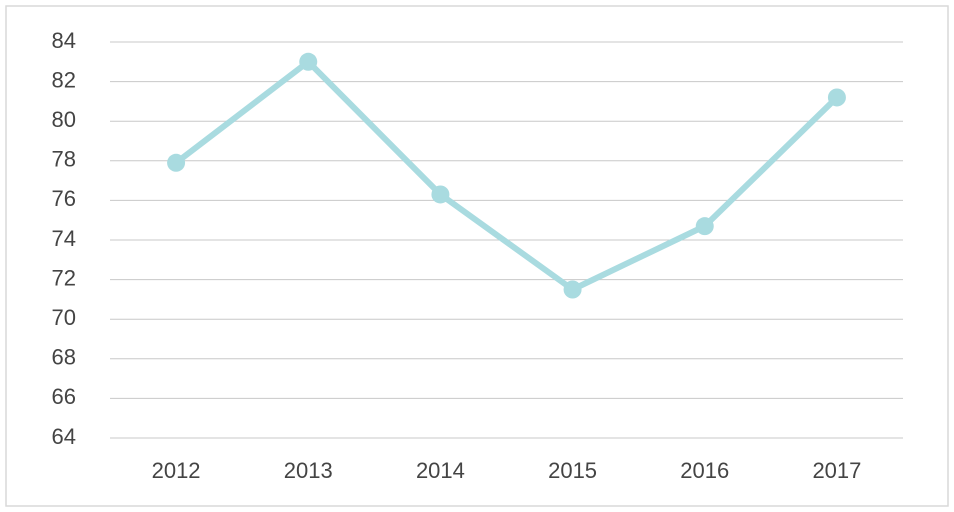 The height and width of the screenshot is (512, 954). Describe the element at coordinates (308, 470) in the screenshot. I see `x-tick-label: 2013` at that location.